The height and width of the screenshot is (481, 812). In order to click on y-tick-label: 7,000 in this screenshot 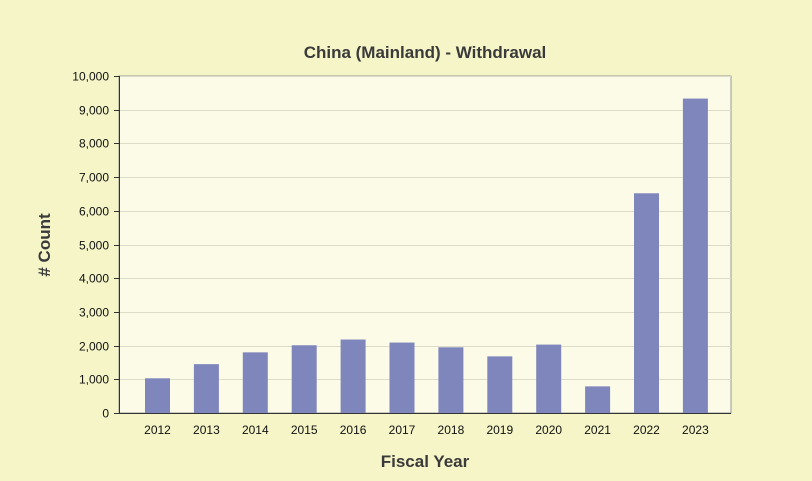, I will do `click(94, 178)`.